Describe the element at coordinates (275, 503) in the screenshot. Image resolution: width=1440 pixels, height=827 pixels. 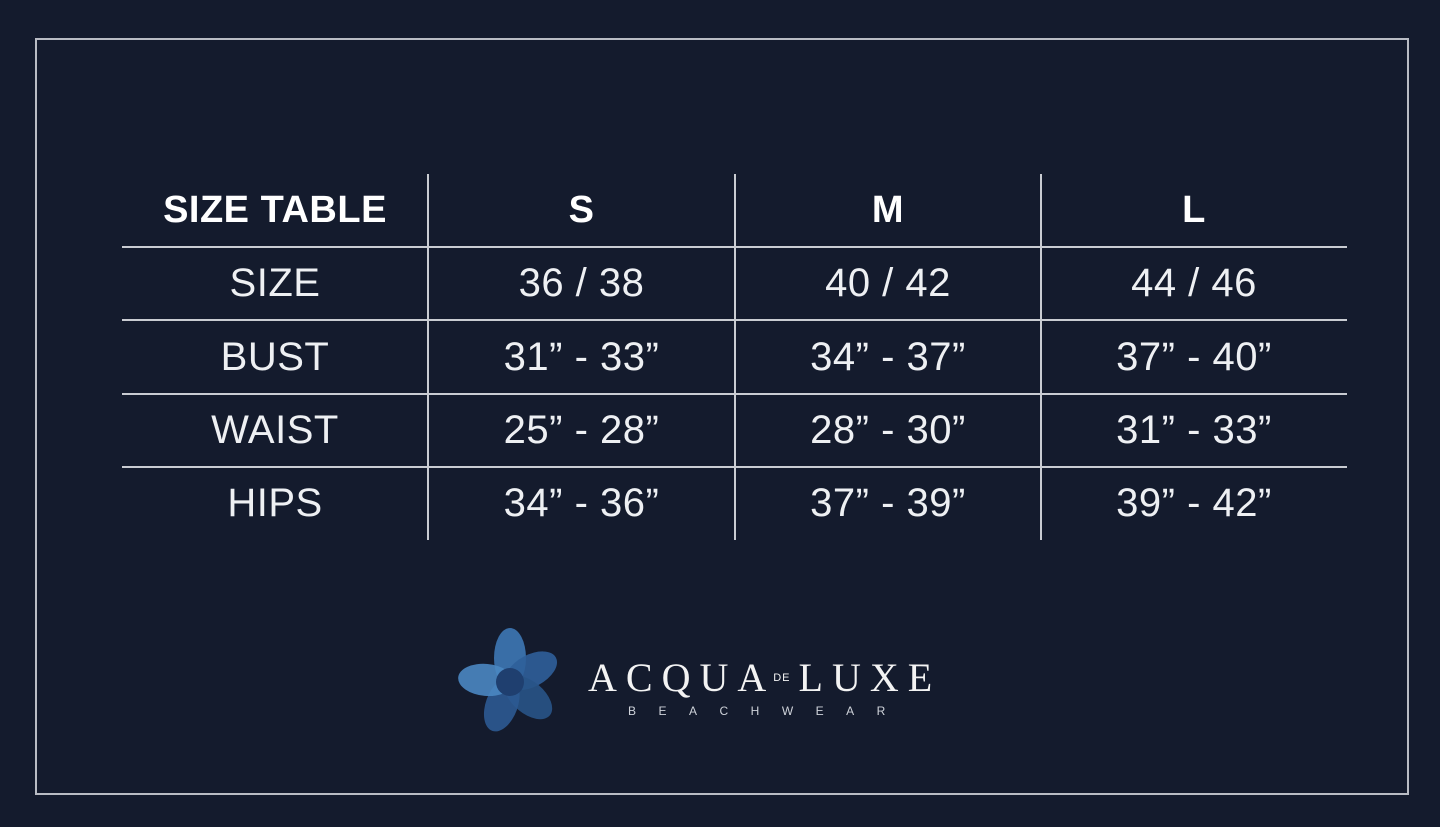
I see `row-label: HIPS` at that location.